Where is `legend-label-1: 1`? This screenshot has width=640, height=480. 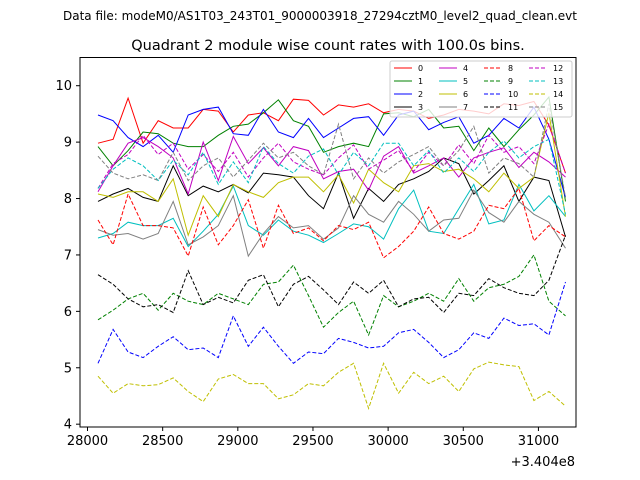 legend-label-1: 1 is located at coordinates (420, 81).